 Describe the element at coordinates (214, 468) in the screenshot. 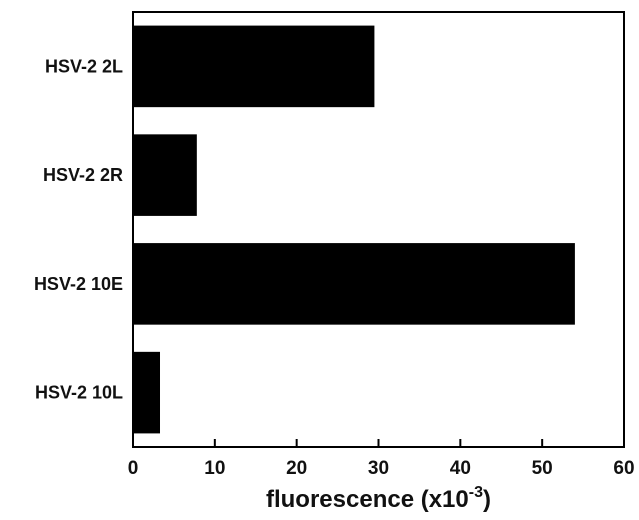

I see `x-tick-label: 10` at that location.